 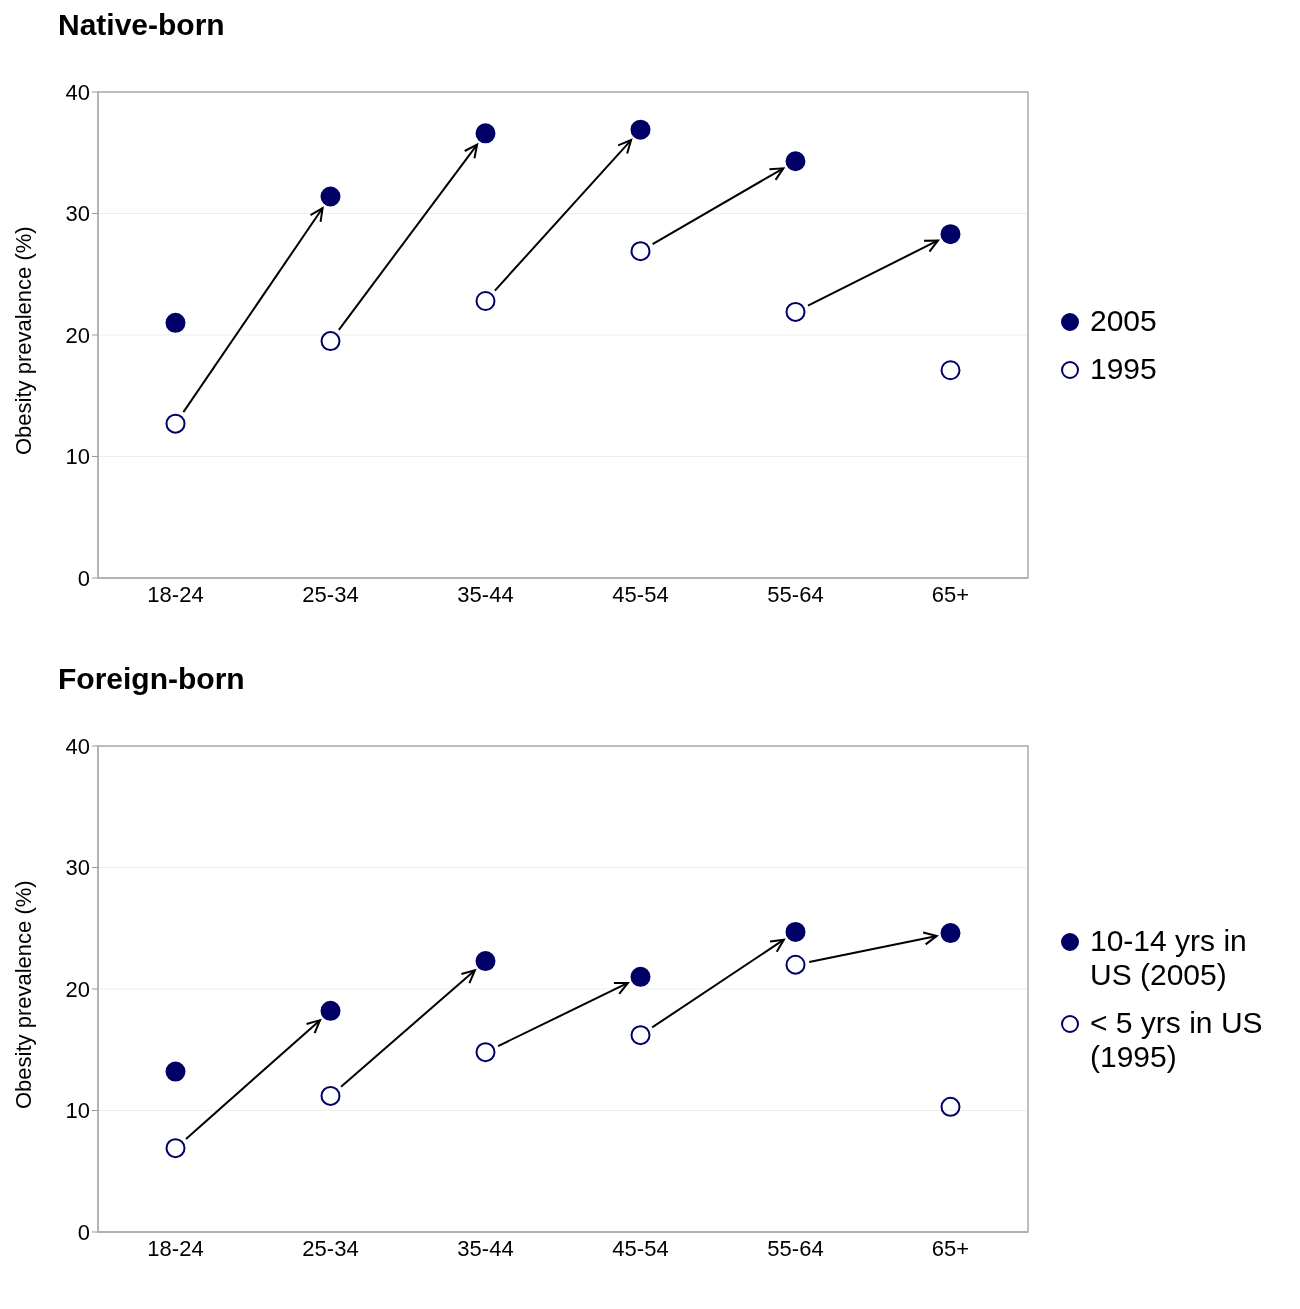 I want to click on legend-label: < 5 yrs in US (1995), so click(x=1177, y=1040).